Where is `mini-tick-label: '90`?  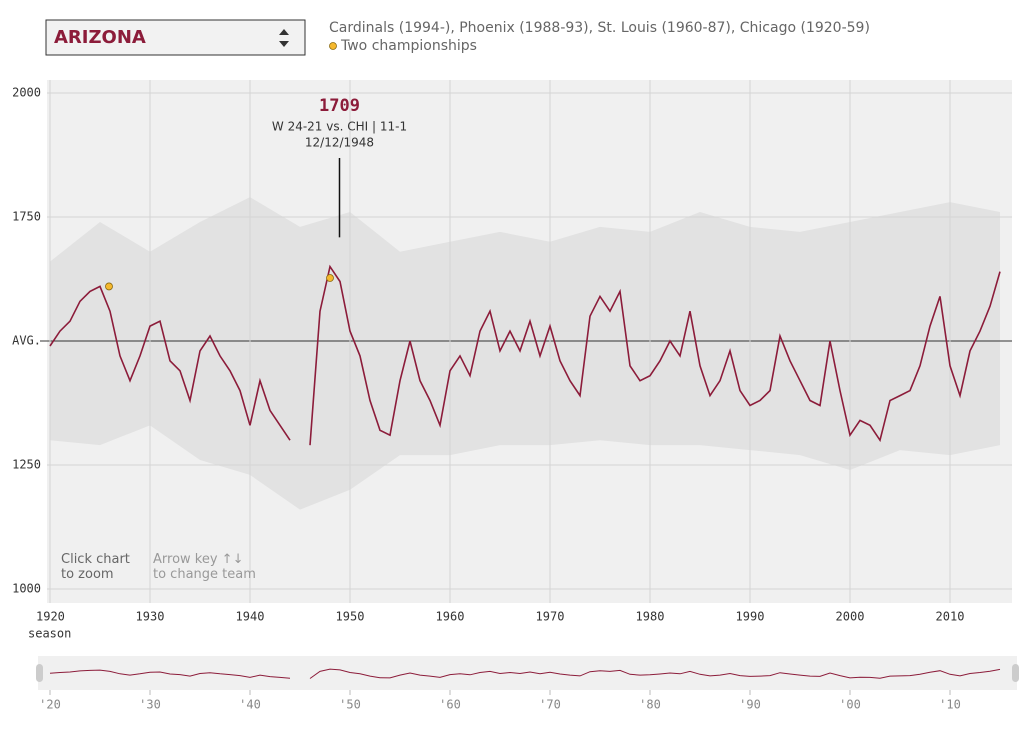 mini-tick-label: '90 is located at coordinates (750, 705).